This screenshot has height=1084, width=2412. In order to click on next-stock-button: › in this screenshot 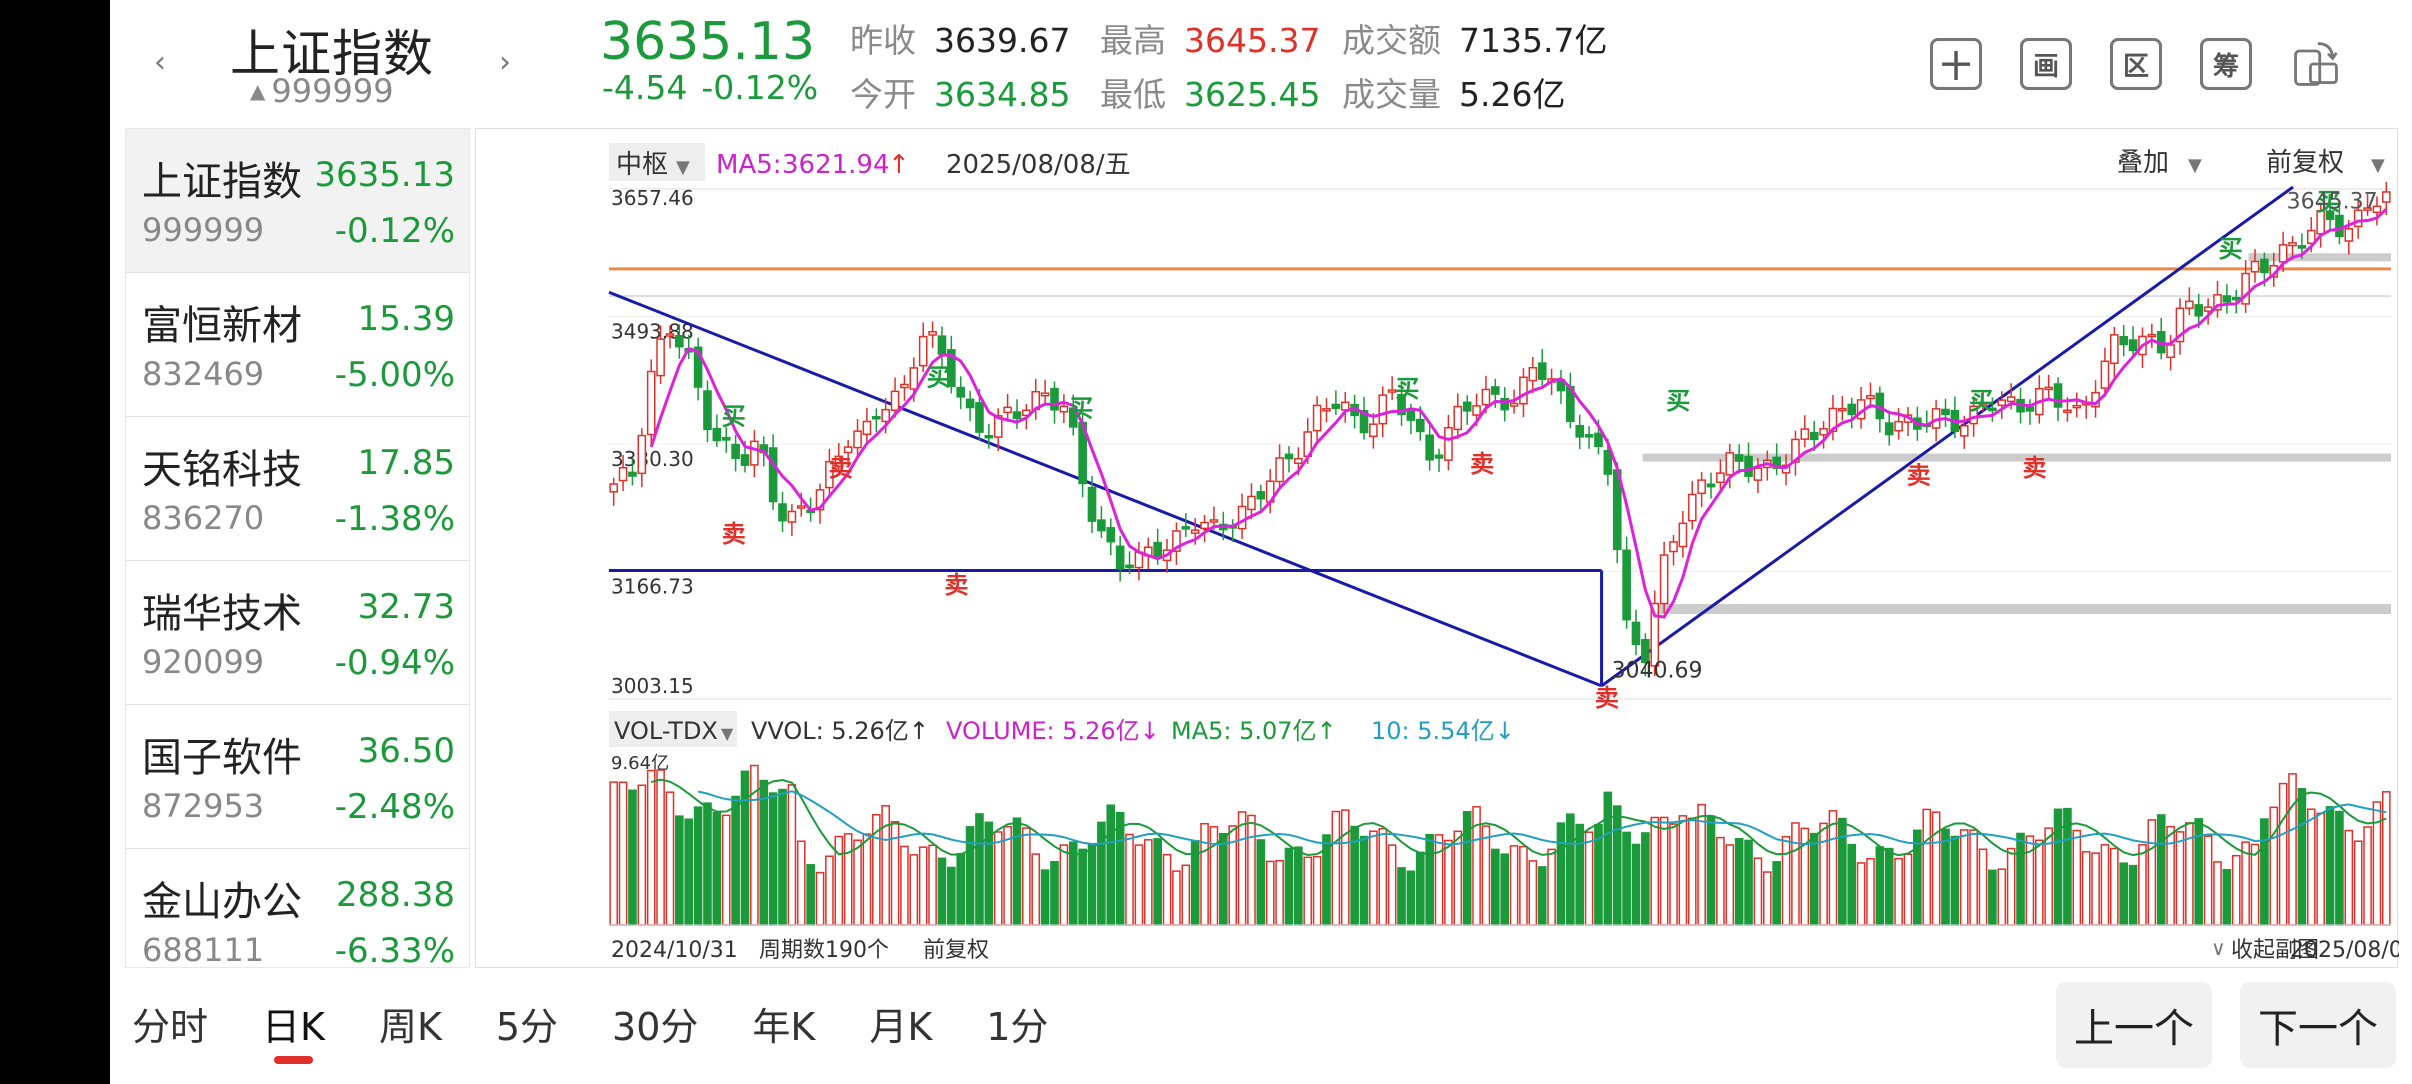, I will do `click(505, 62)`.